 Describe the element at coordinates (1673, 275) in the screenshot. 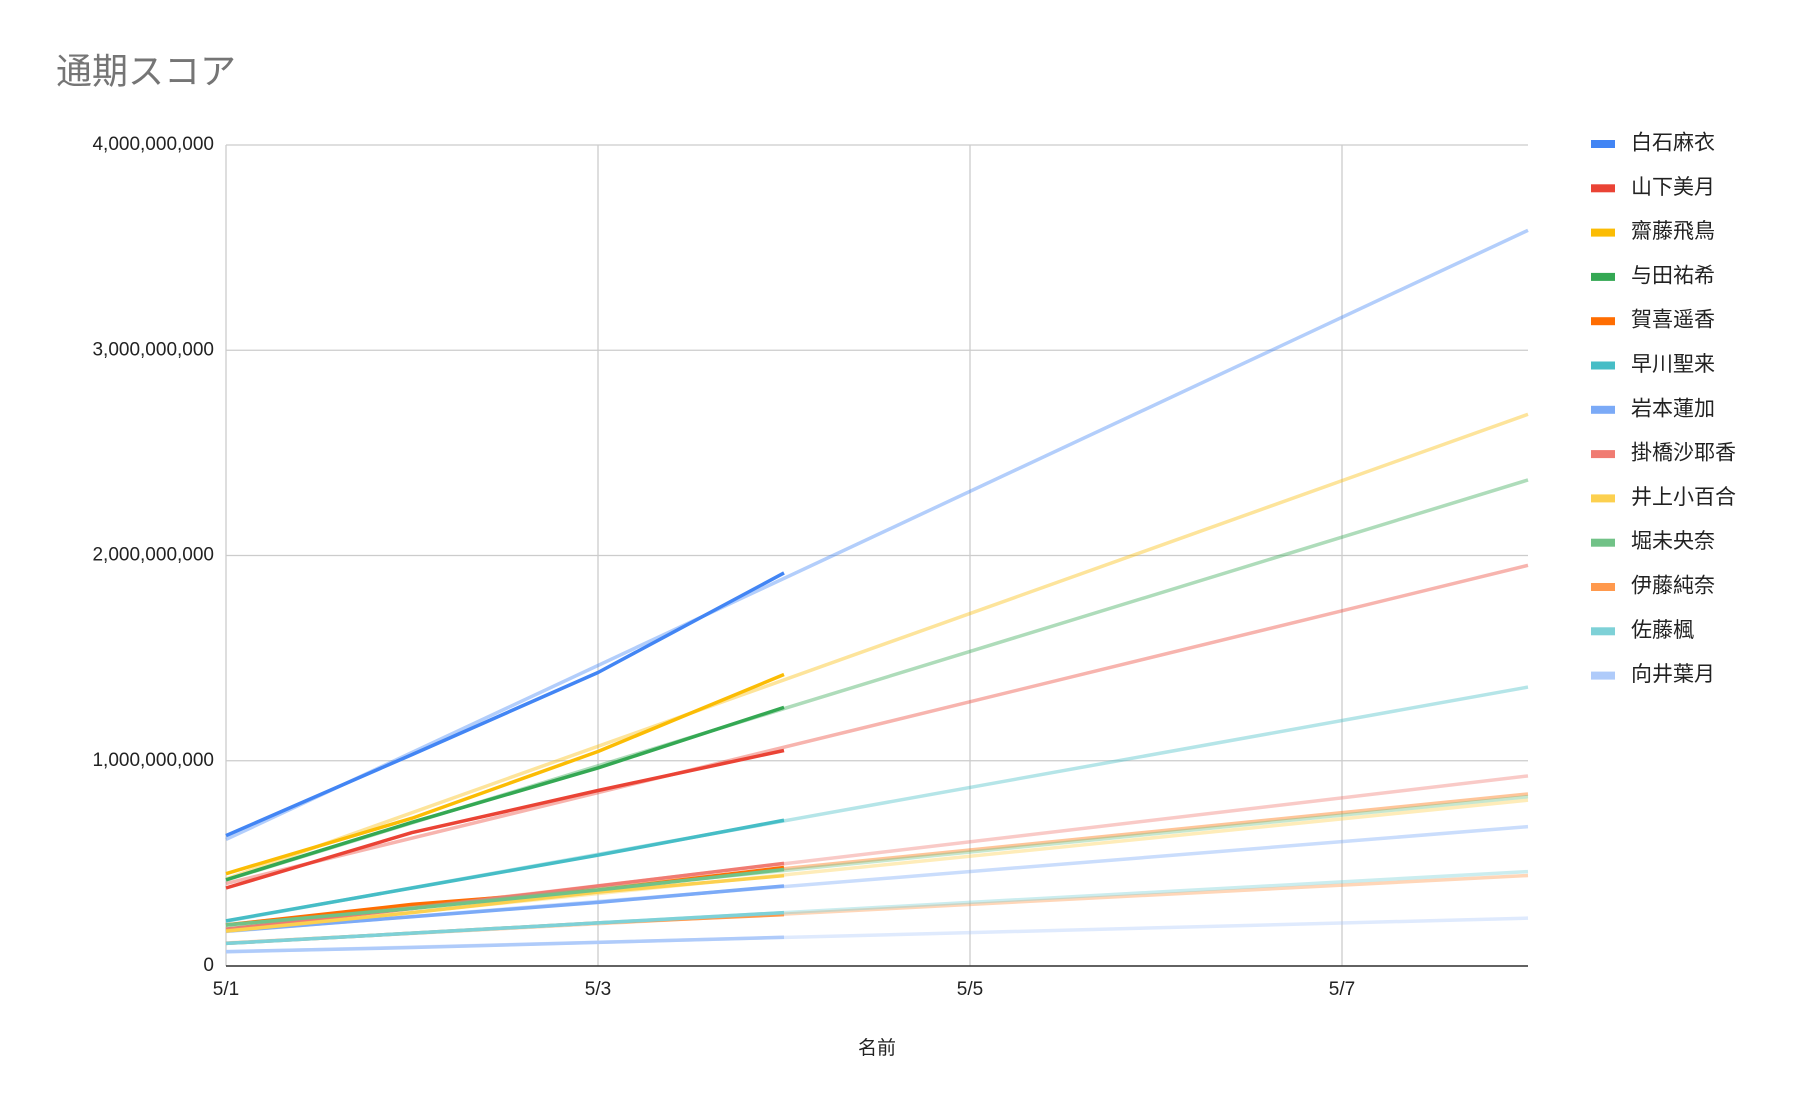

I see `legend-label: 与田祐希` at that location.